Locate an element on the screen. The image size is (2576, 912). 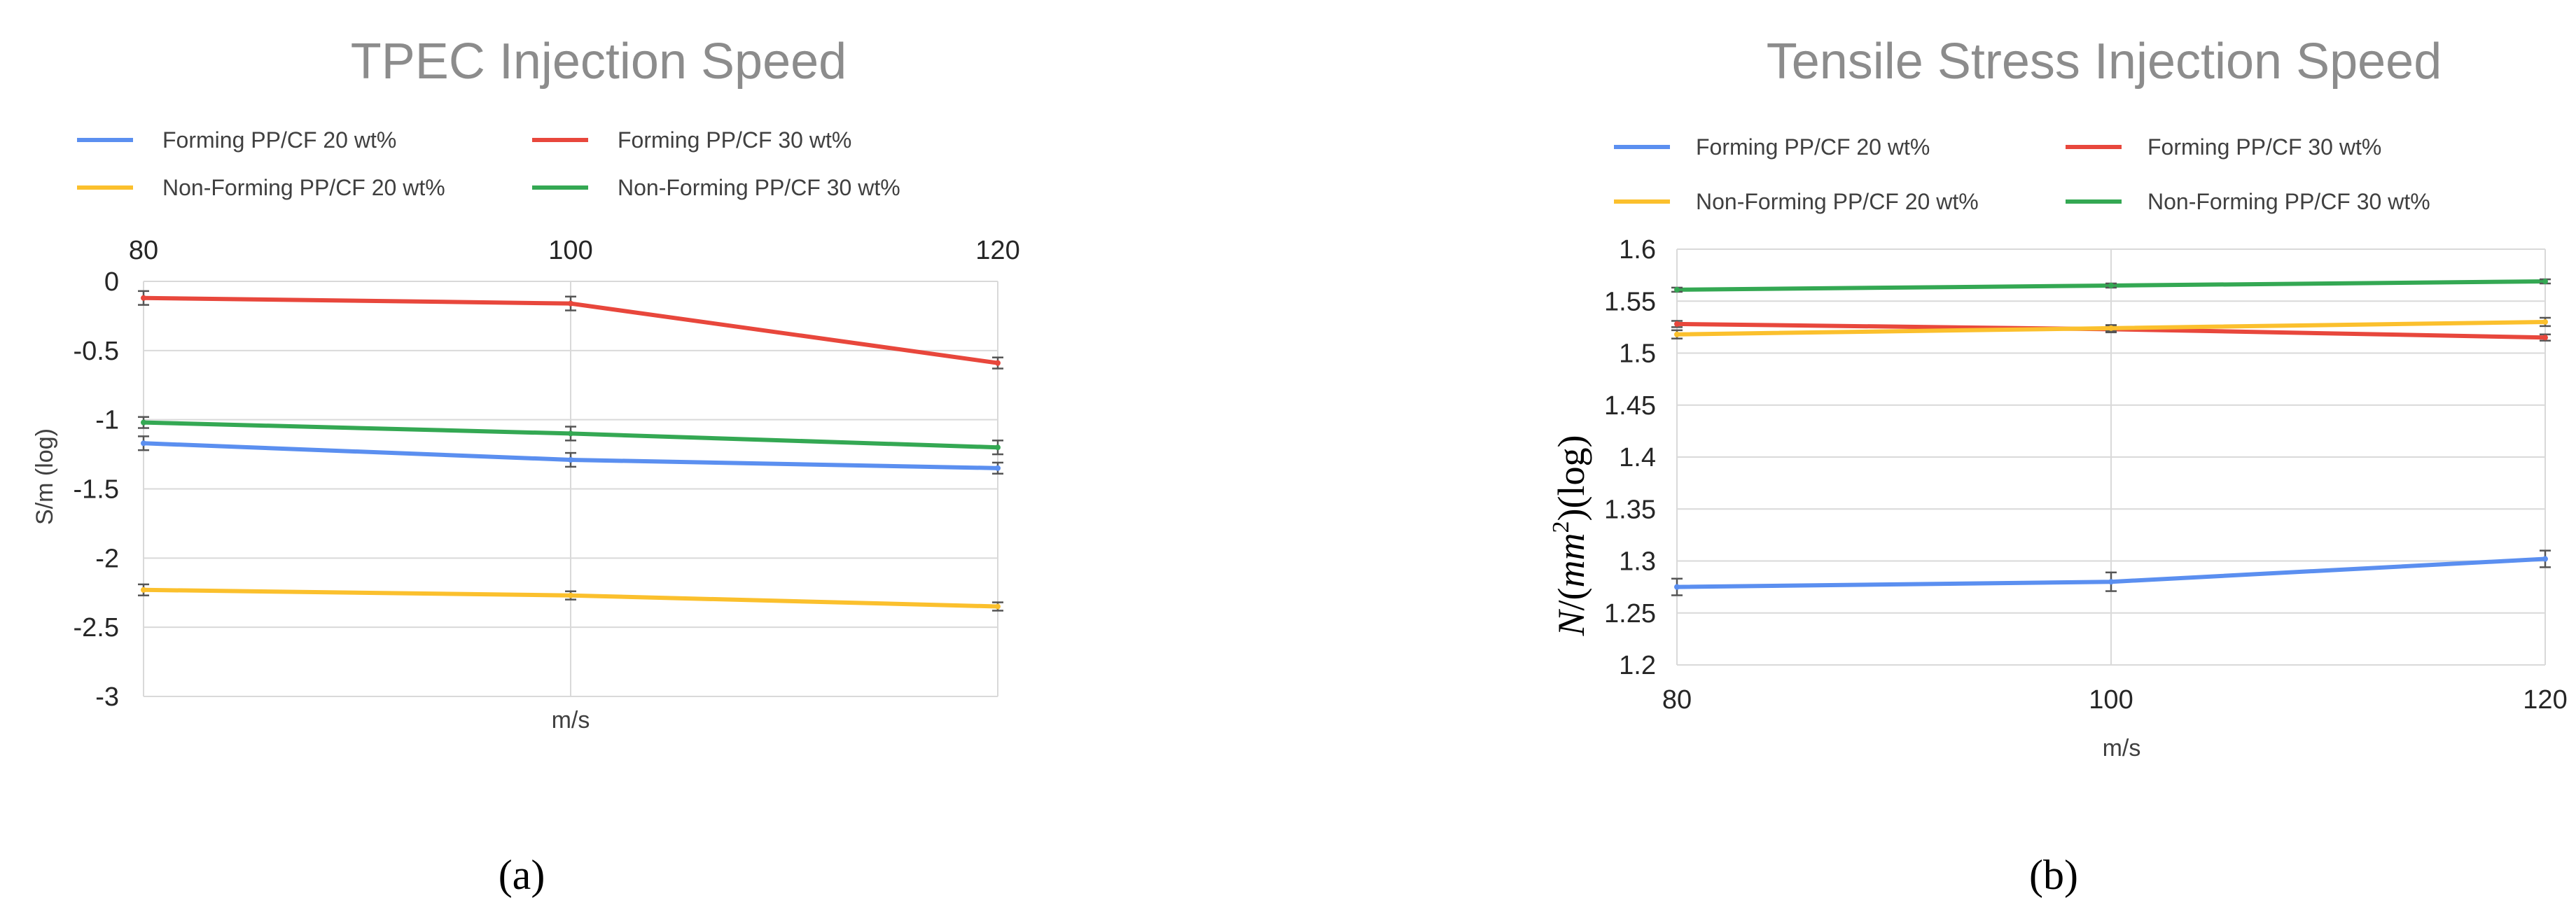
chart-b-x-axis-label: m/s is located at coordinates (2122, 748).